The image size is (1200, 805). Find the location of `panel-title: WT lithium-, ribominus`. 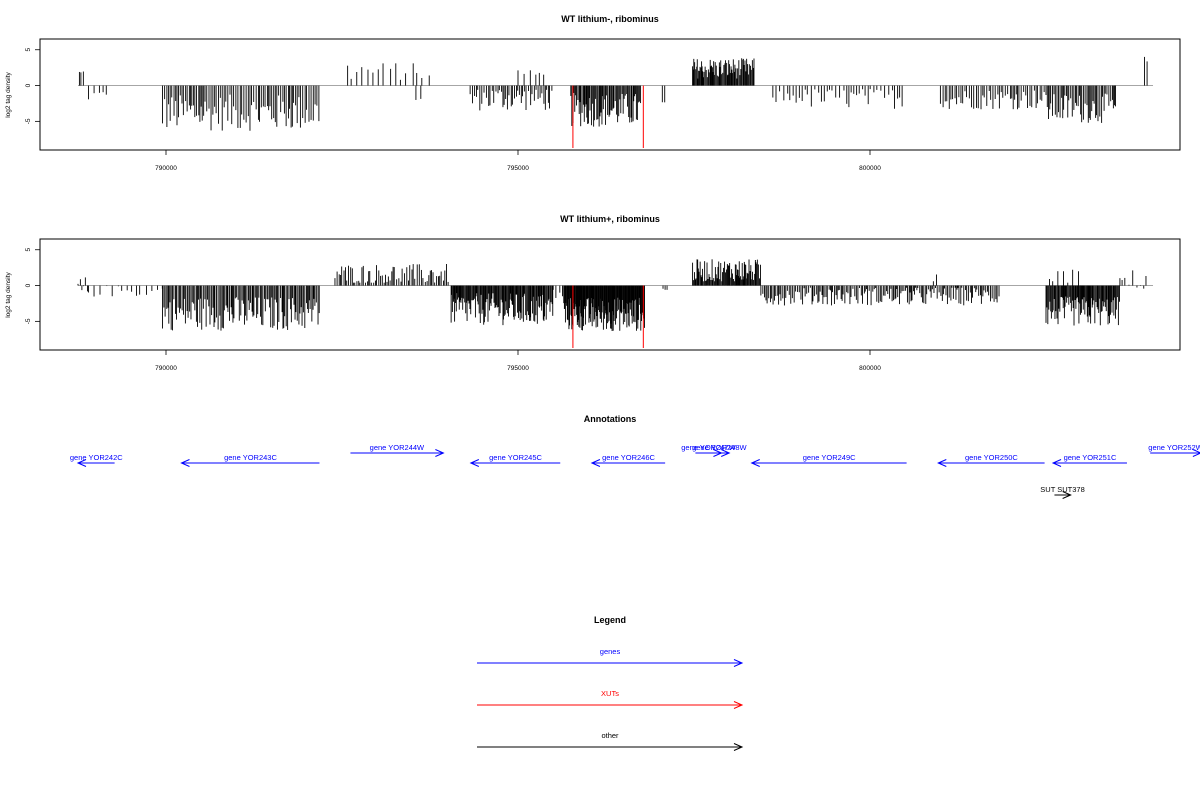

panel-title: WT lithium-, ribominus is located at coordinates (610, 19).